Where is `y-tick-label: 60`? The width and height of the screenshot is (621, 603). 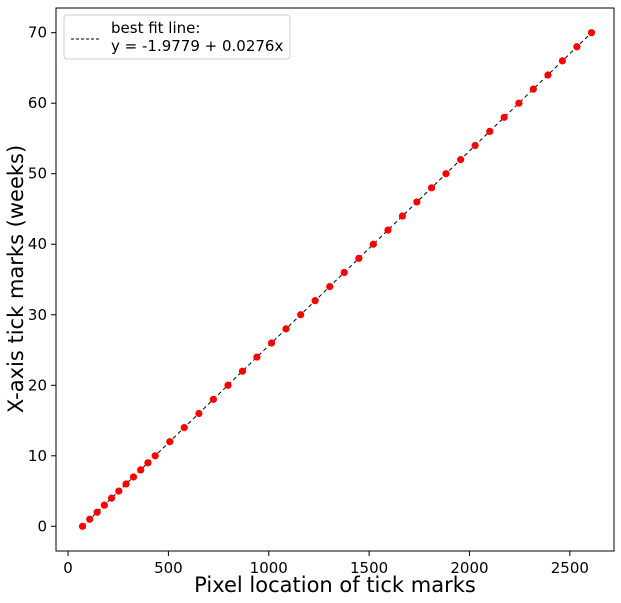
y-tick-label: 60 is located at coordinates (37, 103).